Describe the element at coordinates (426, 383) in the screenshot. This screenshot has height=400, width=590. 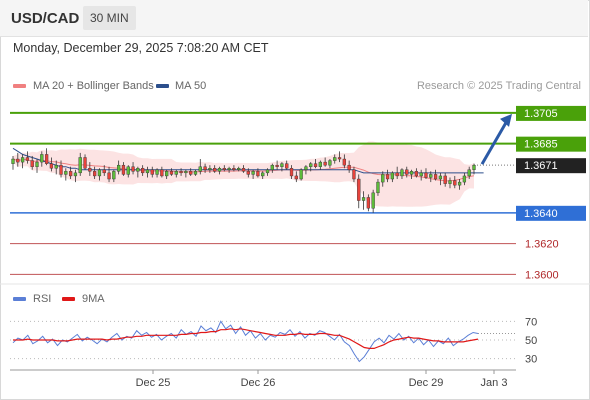
I see `x-tick-label-2: Dec 29` at that location.